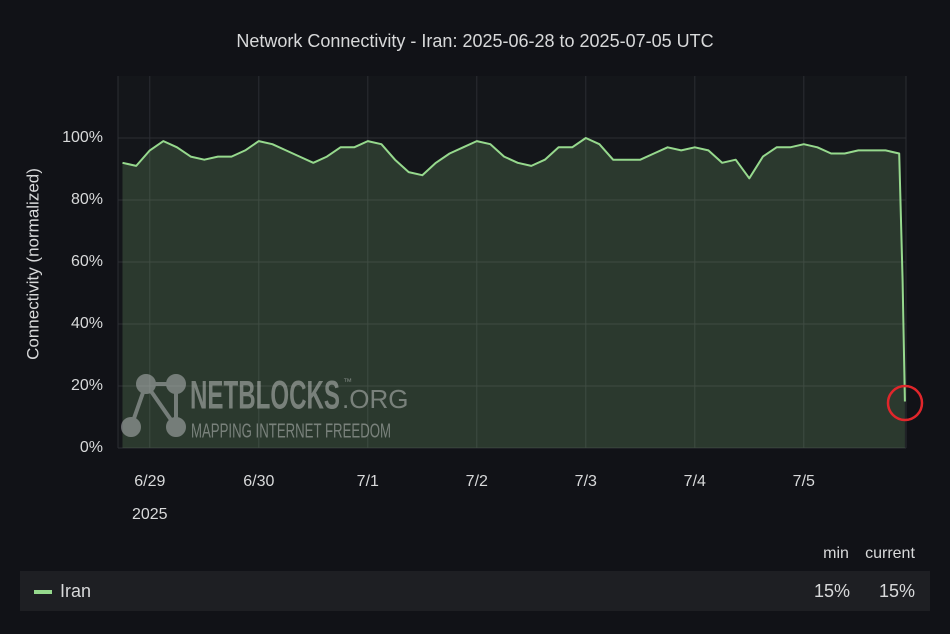 Image resolution: width=950 pixels, height=634 pixels. Describe the element at coordinates (836, 553) in the screenshot. I see `legend-column-header: min` at that location.